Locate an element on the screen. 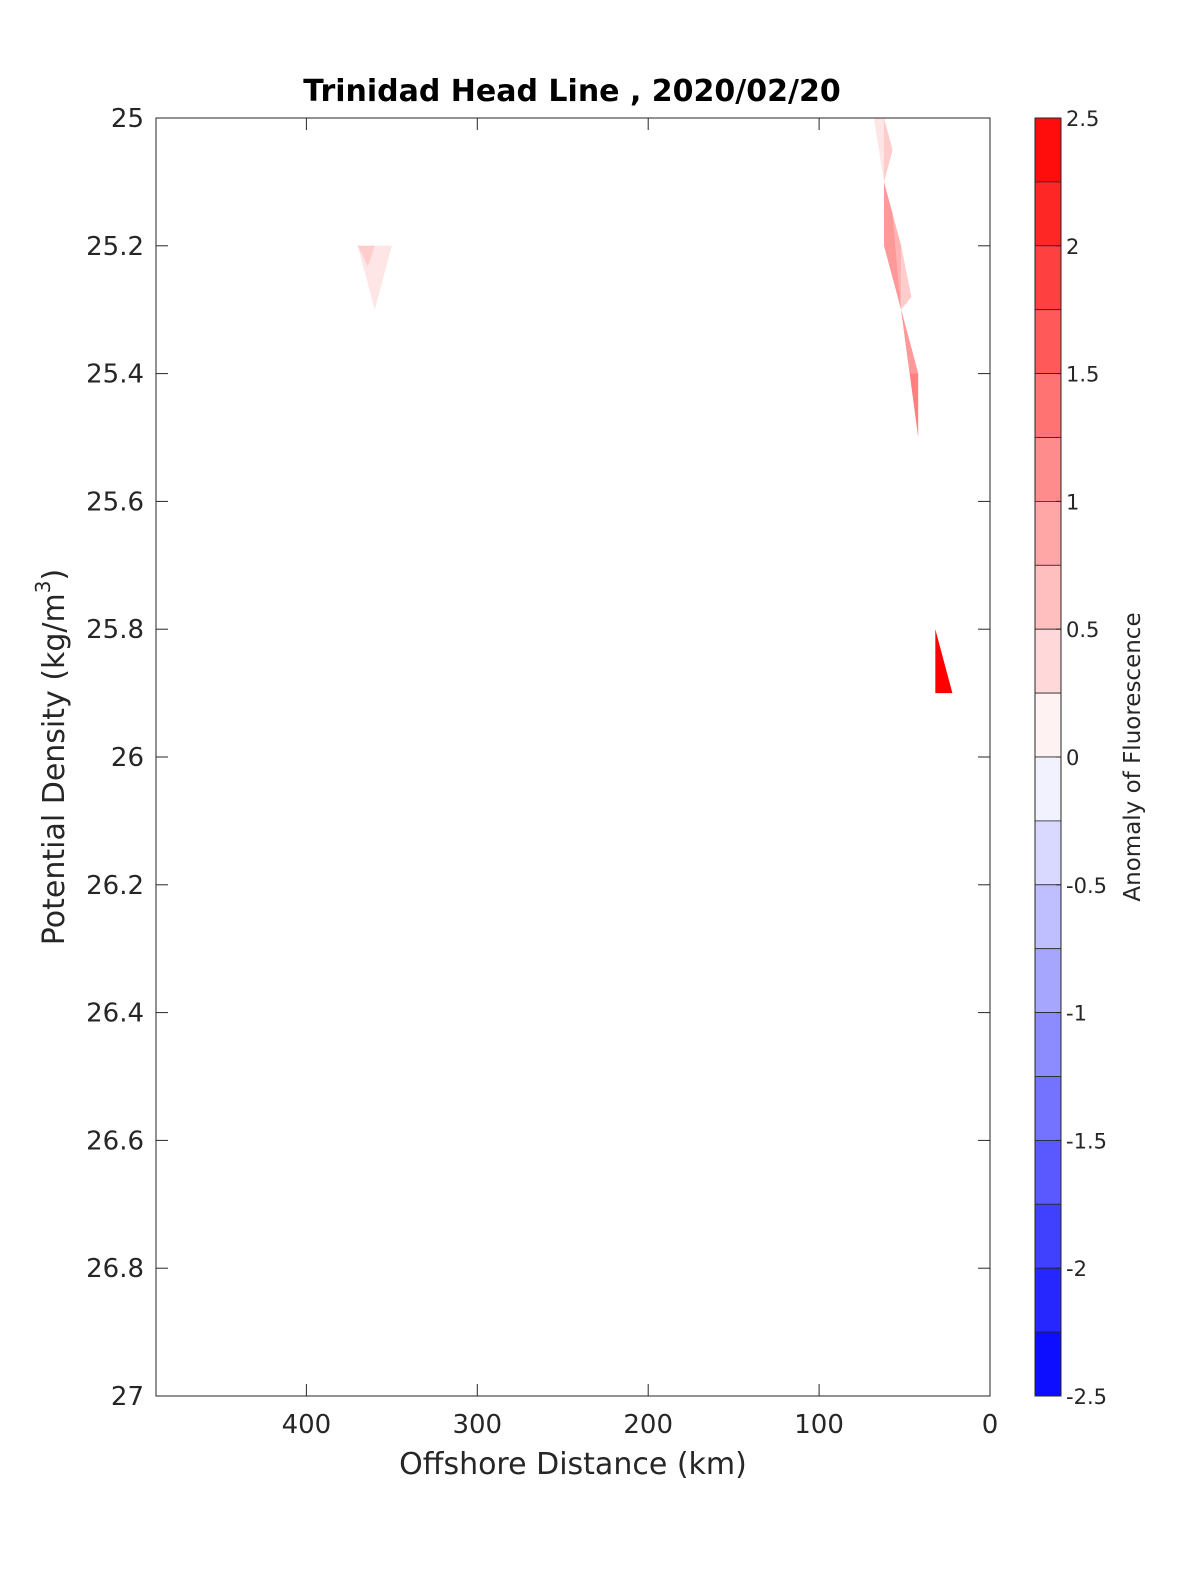  x-tick-label: 200 is located at coordinates (648, 1425).